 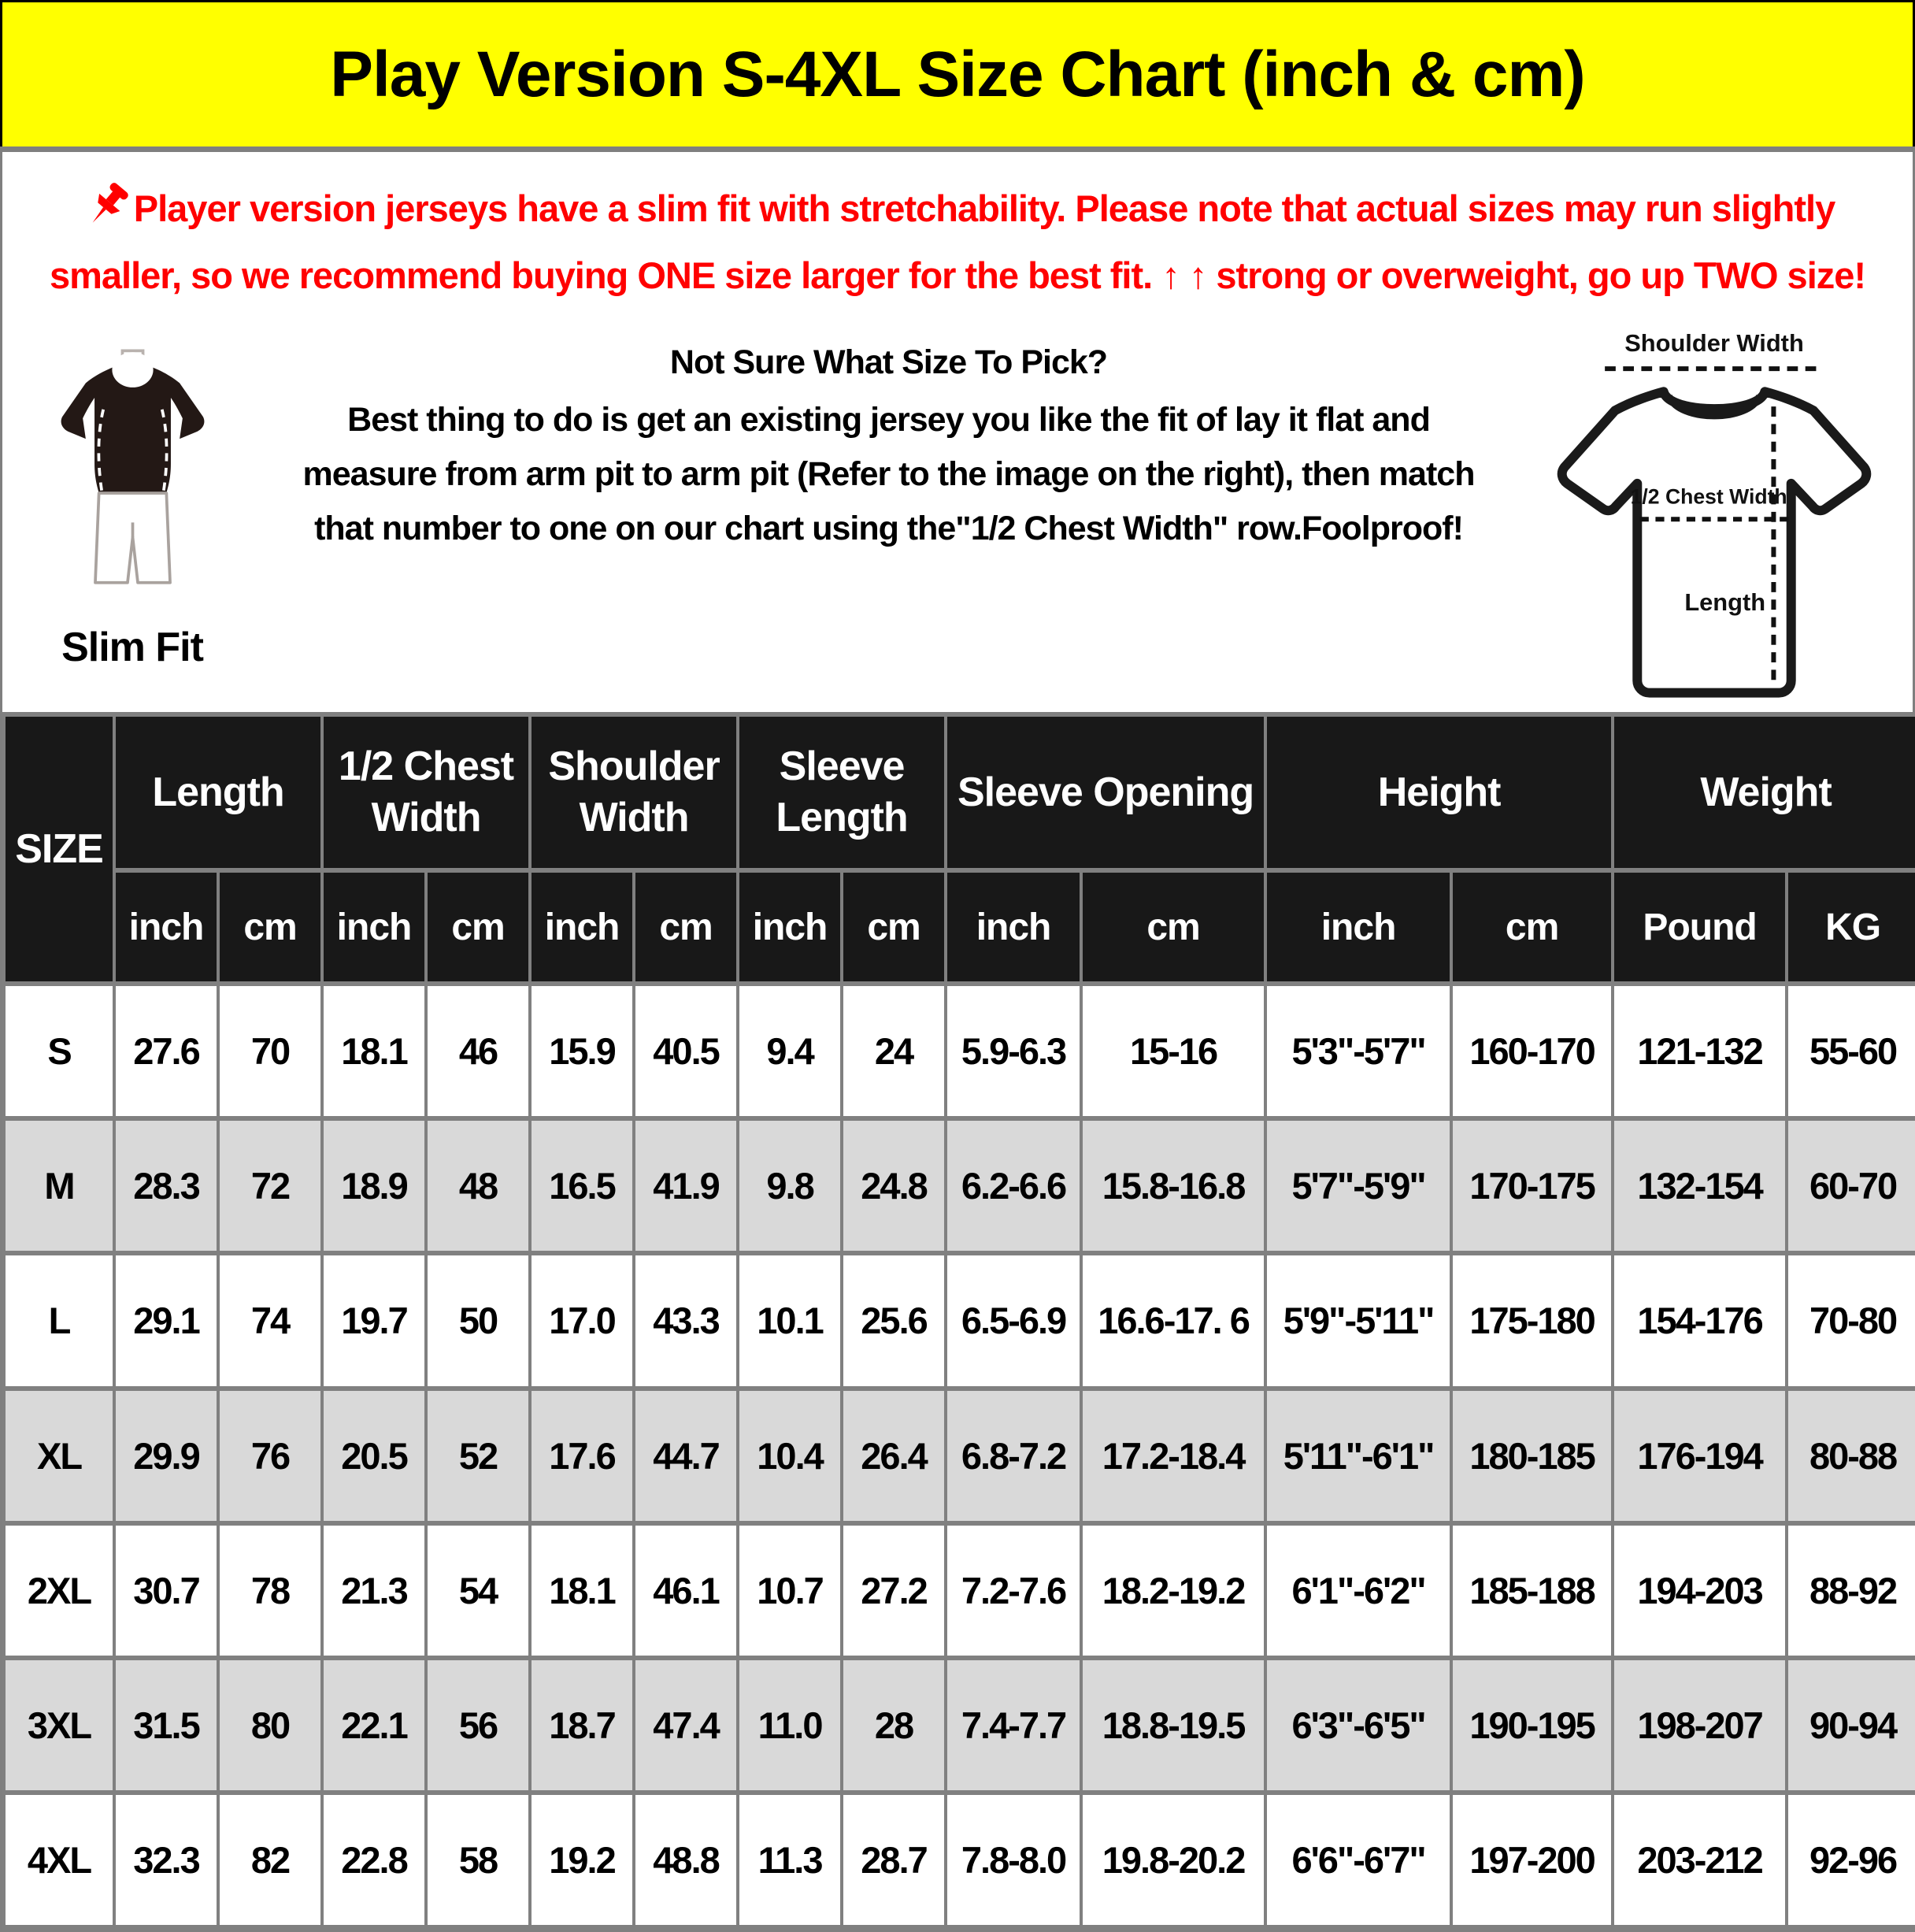 I want to click on col-header-size: SIZE, so click(x=59, y=849).